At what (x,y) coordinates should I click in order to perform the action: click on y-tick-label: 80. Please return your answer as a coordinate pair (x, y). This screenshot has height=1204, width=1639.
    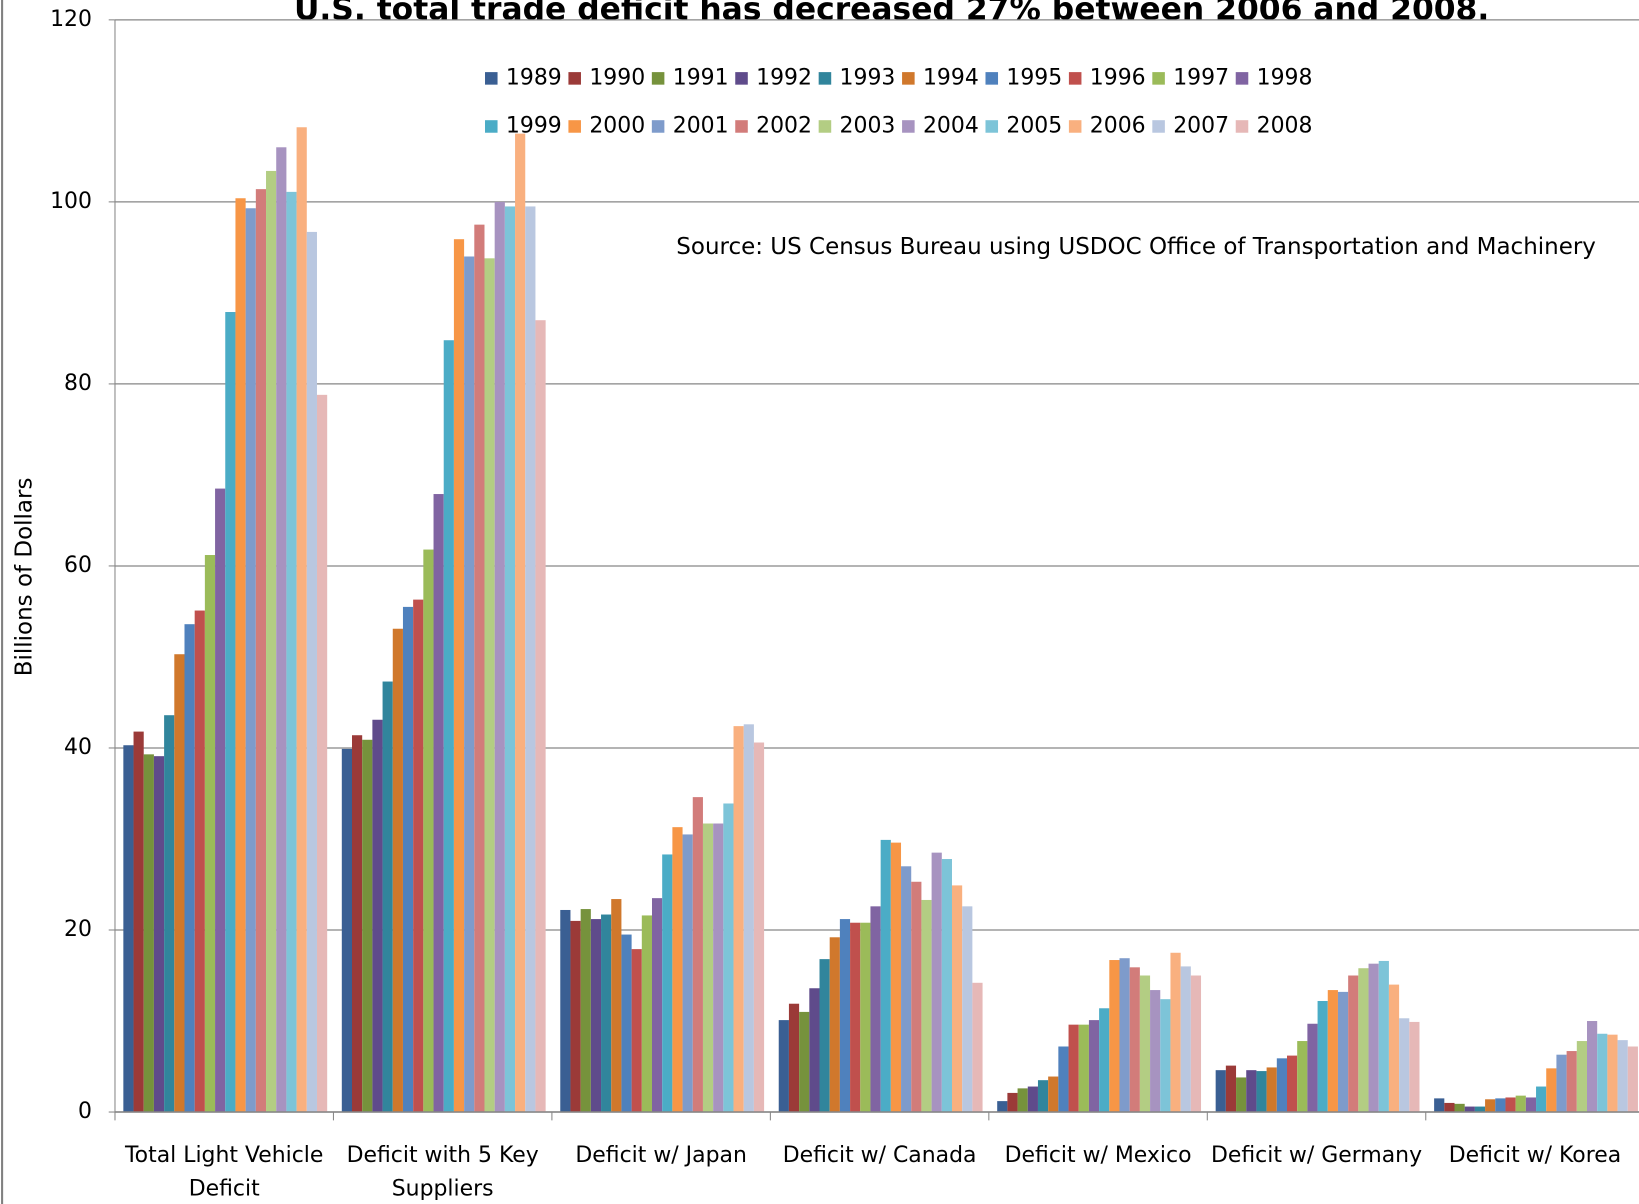
    Looking at the image, I should click on (78, 383).